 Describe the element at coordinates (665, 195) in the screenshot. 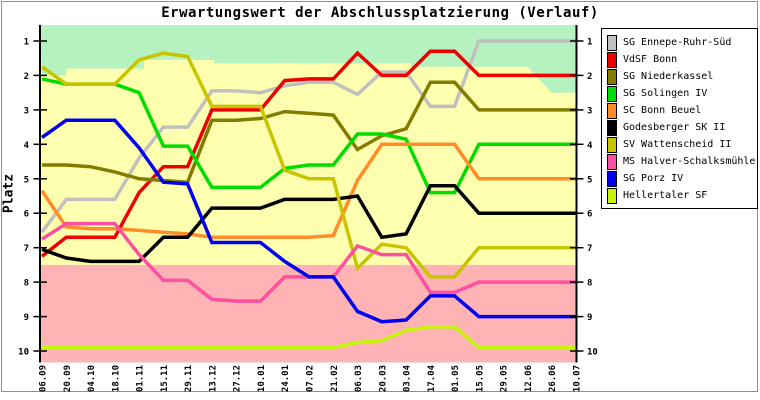

I see `legend-label: Hellertaler SF` at that location.